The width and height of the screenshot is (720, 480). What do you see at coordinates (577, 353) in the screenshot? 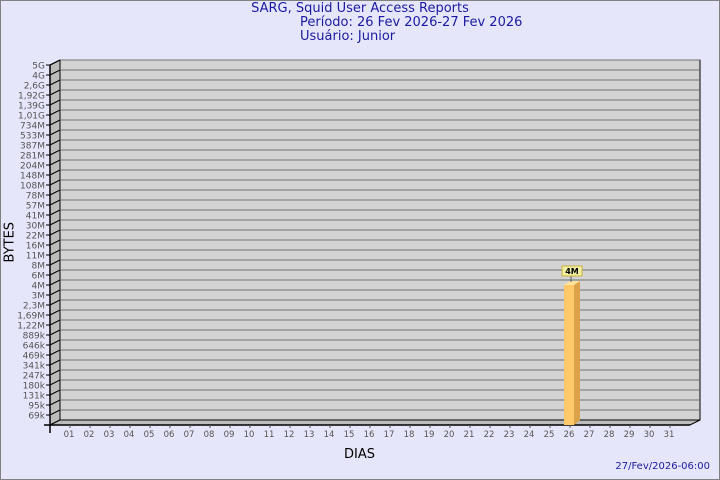
I see `bar-side` at bounding box center [577, 353].